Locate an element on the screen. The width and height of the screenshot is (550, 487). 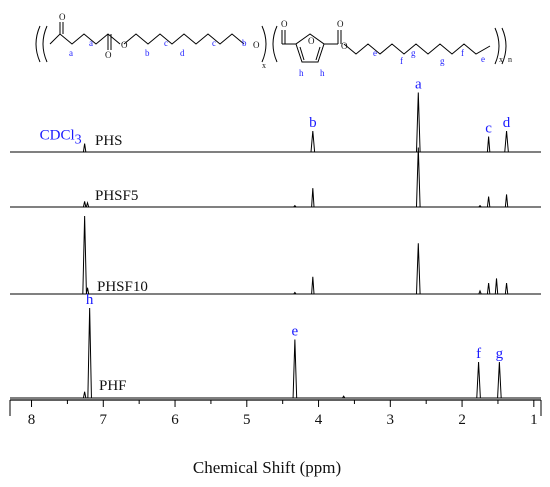
structure-subscript: n is located at coordinates (510, 59).